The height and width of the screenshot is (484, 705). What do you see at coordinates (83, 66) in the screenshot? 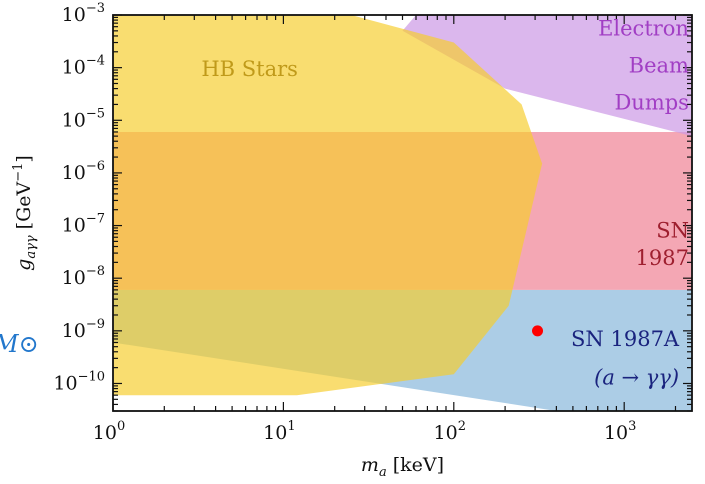
I see `y-tick-label: 10⁻⁴` at bounding box center [83, 66].